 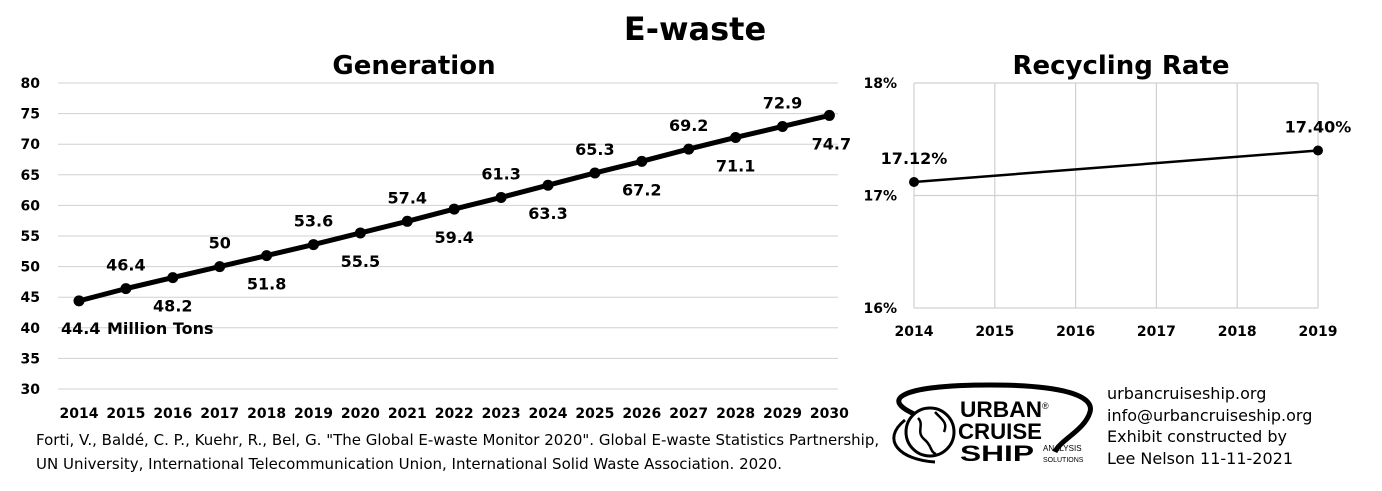 I want to click on logo-word-1: URBAN, so click(x=1001, y=409).